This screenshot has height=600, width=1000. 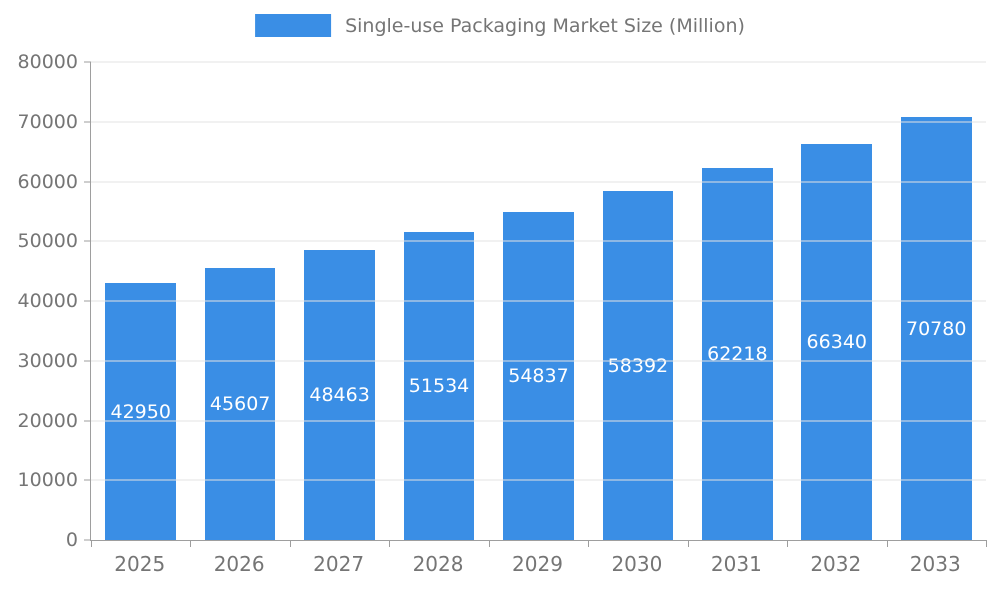 I want to click on bar-2031: 62218, so click(x=737, y=354).